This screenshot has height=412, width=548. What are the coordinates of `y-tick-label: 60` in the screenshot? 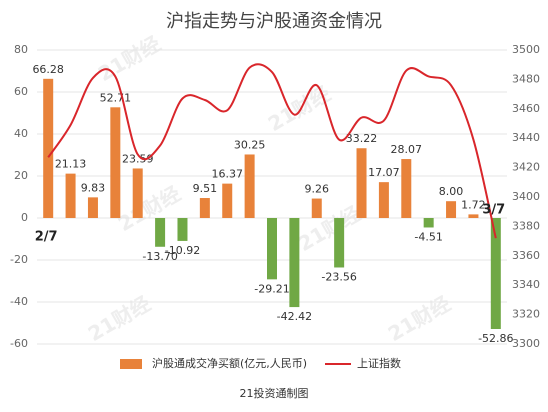 It's located at (21, 91).